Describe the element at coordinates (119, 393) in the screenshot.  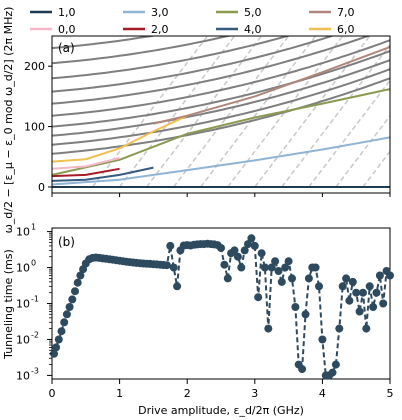
I see `x-tick-label: 1` at that location.